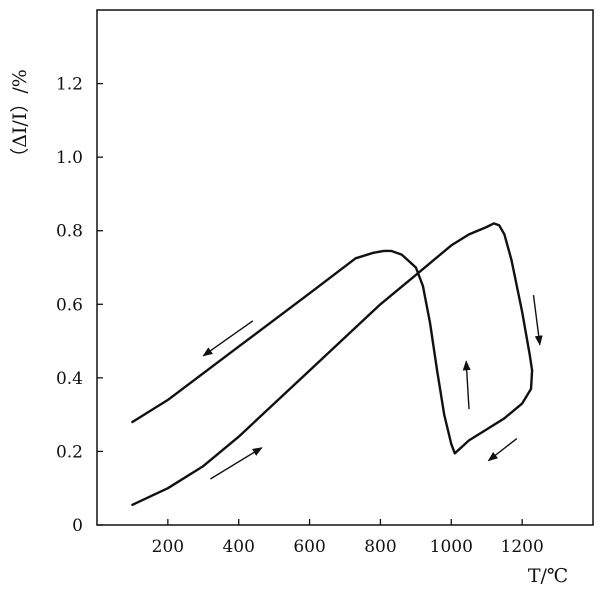  Describe the element at coordinates (309, 547) in the screenshot. I see `x-tick-label: 600` at that location.